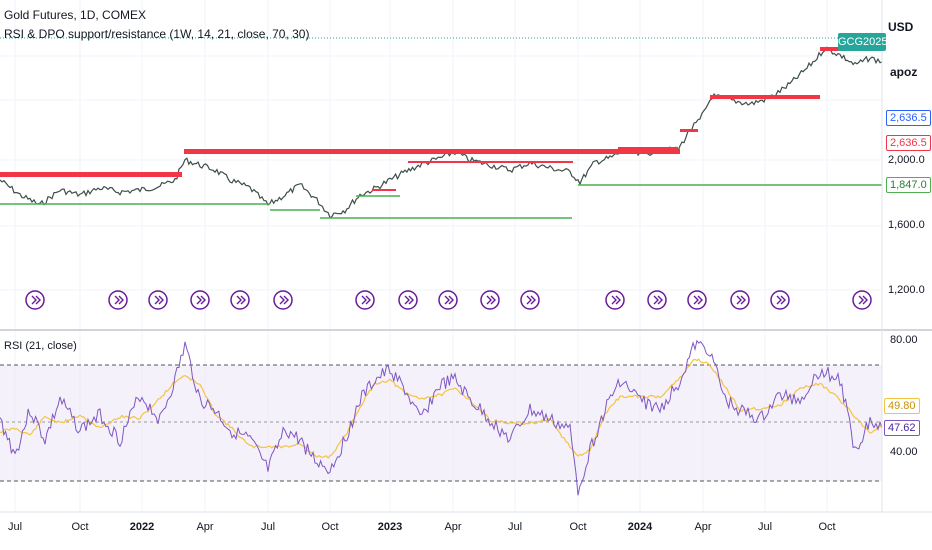  I want to click on price-tag-blue: 2,636.5, so click(908, 118).